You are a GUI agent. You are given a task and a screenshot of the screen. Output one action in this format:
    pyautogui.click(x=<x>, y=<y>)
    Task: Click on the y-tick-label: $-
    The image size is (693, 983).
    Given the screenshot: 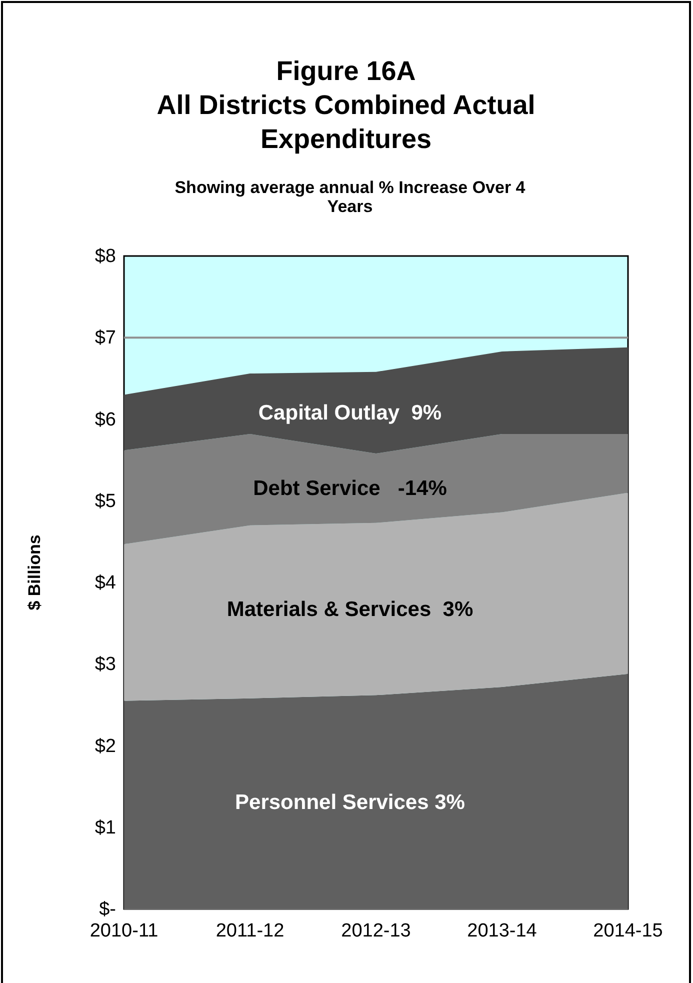 What is the action you would take?
    pyautogui.click(x=107, y=909)
    